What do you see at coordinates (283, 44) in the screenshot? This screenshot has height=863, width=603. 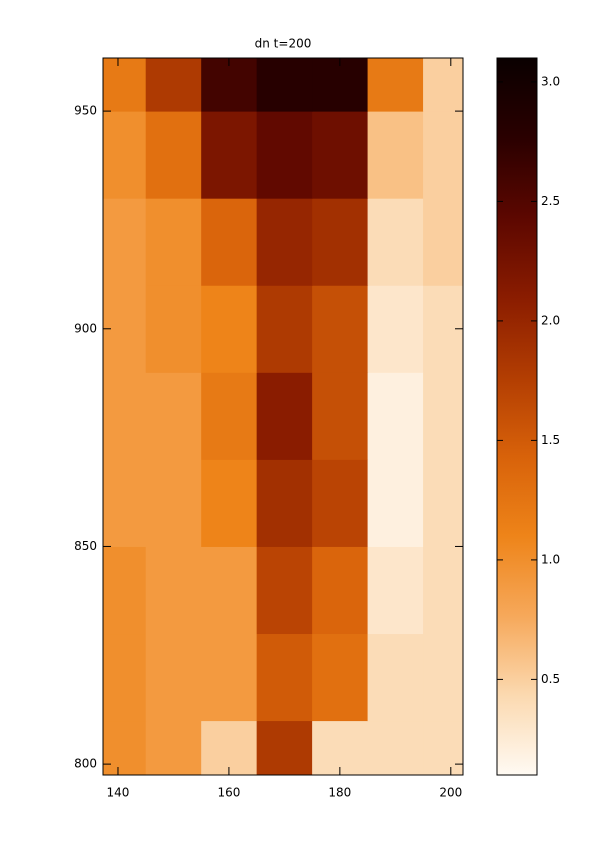 I see `chart-title: dn t=200` at bounding box center [283, 44].